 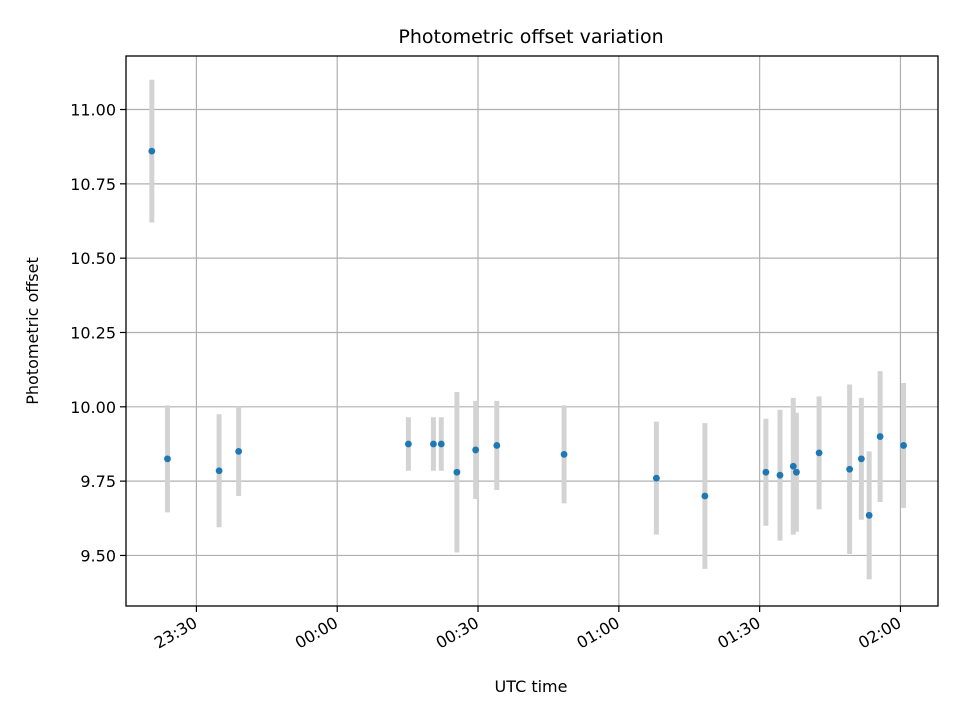 I want to click on y-tick-label: 9.75, so click(x=98, y=481).